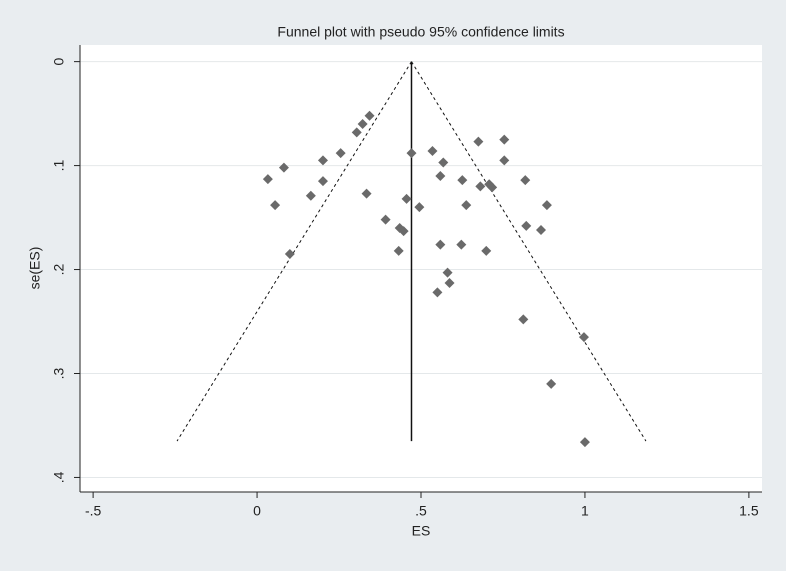 This screenshot has height=571, width=786. I want to click on x-tick-label: -.5, so click(93, 511).